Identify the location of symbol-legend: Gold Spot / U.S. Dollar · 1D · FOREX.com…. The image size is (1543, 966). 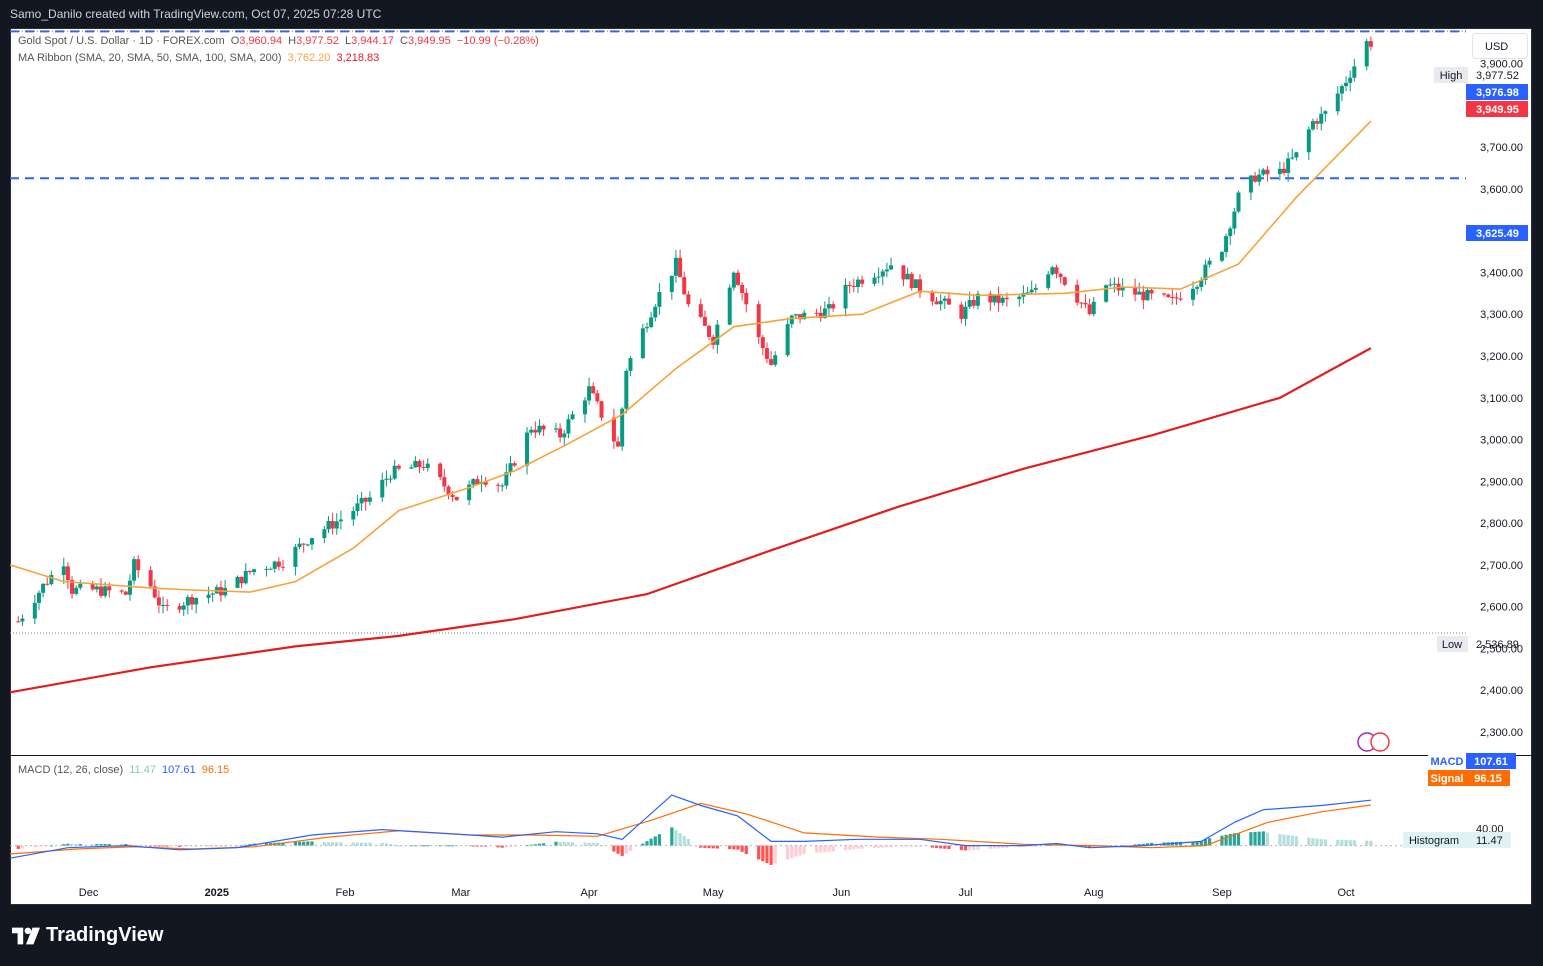
(280, 41).